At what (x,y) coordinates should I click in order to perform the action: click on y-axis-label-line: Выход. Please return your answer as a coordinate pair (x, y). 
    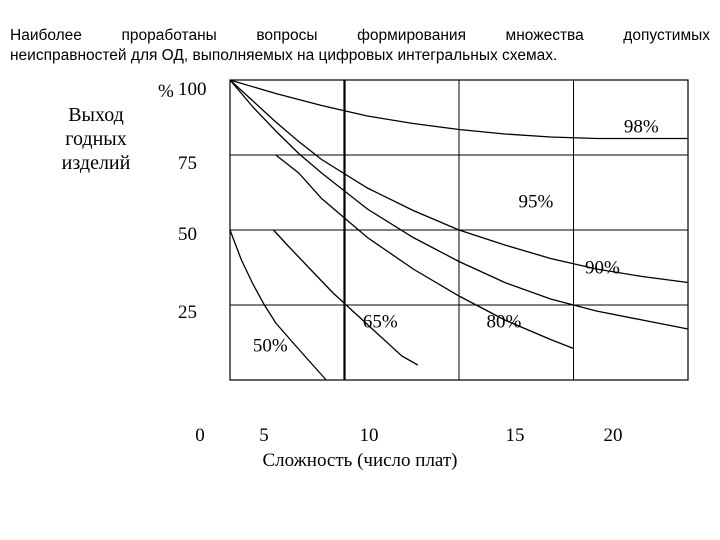
    Looking at the image, I should click on (96, 115).